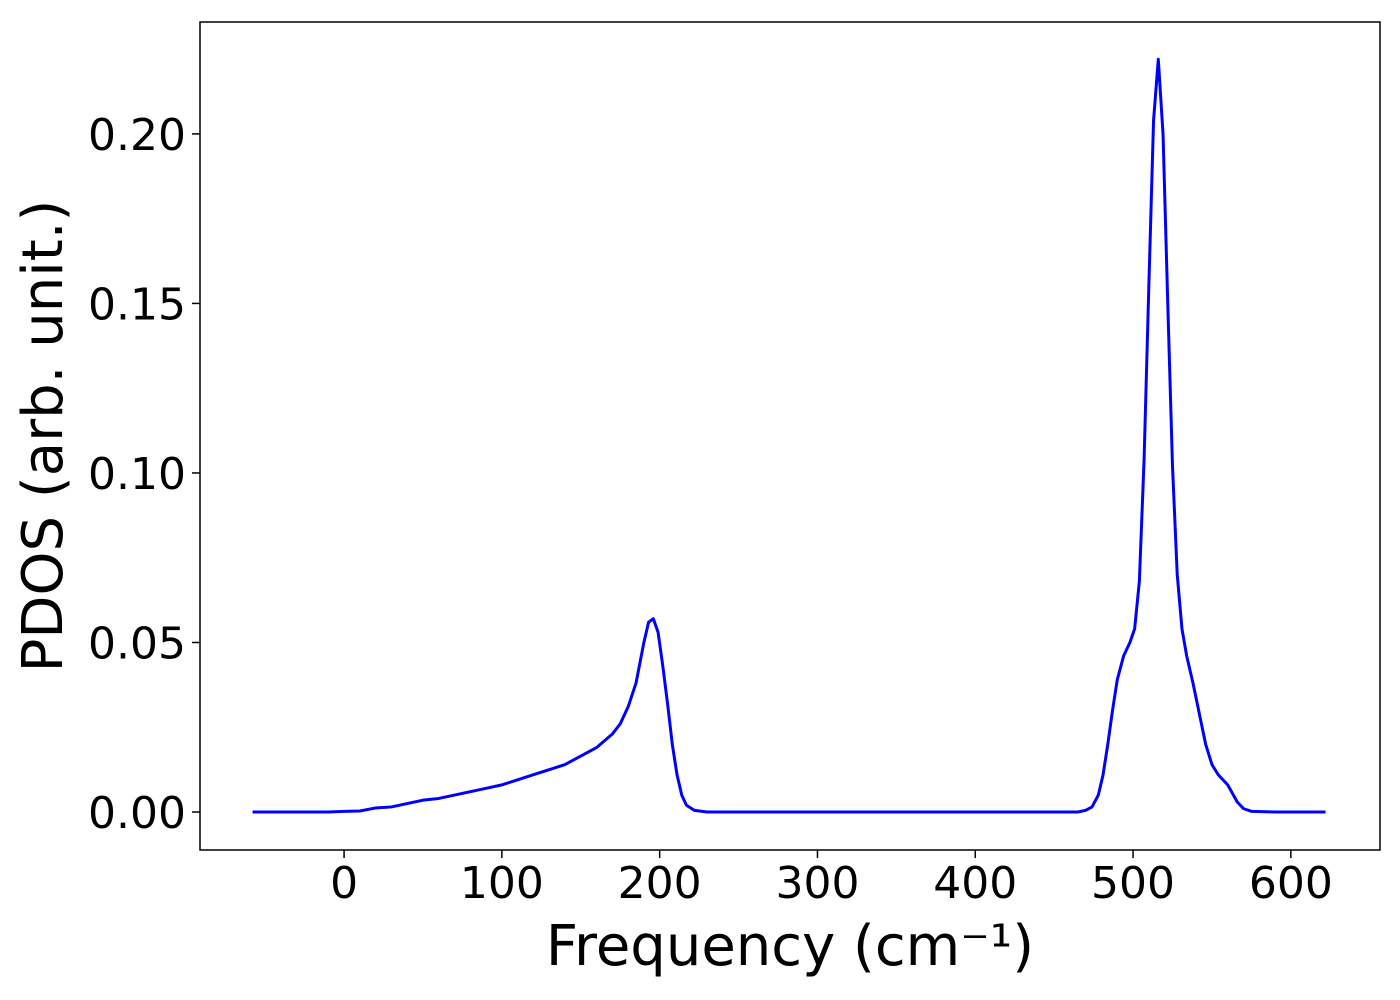 The height and width of the screenshot is (1000, 1400). I want to click on y-axis-label: PDOS (arb. unit.), so click(43, 436).